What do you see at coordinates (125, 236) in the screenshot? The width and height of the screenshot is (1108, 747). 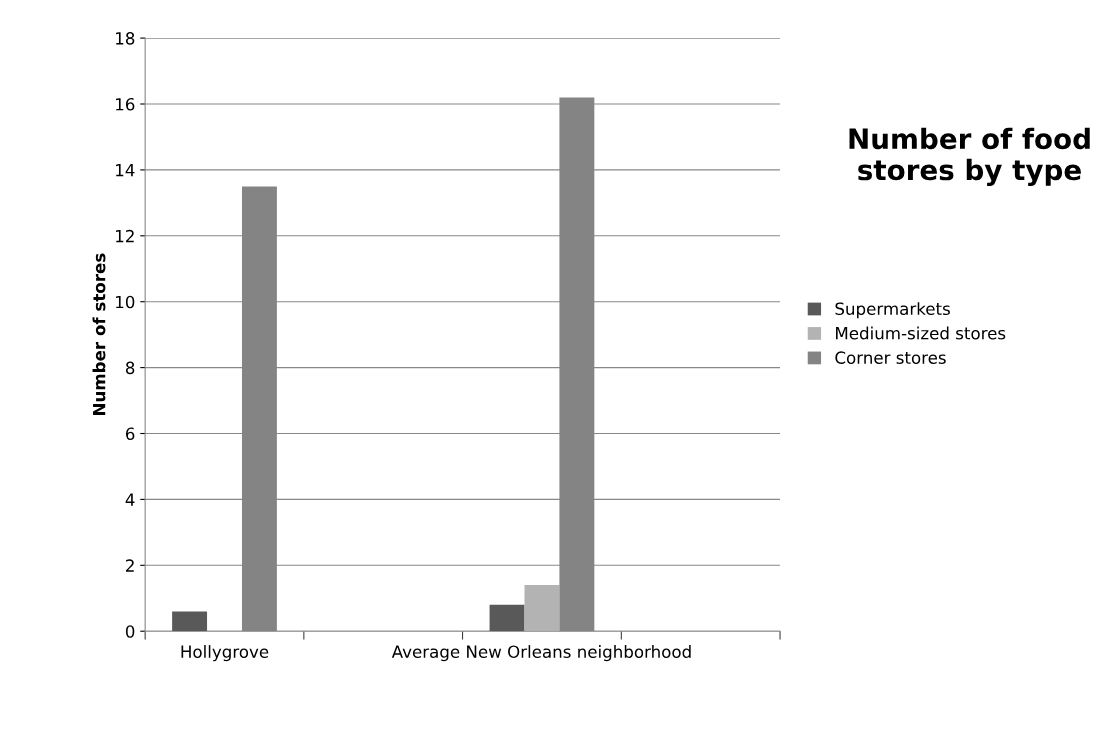 I see `y-tick-label: 12` at bounding box center [125, 236].